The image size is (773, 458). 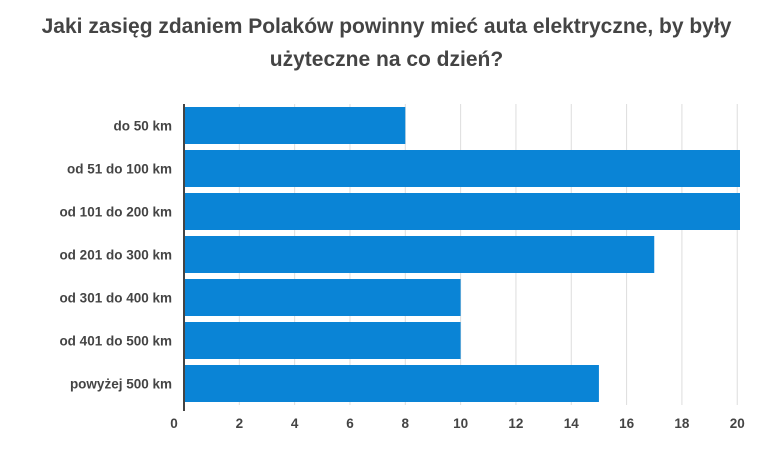 What do you see at coordinates (406, 423) in the screenshot?
I see `x-tick-label: 8` at bounding box center [406, 423].